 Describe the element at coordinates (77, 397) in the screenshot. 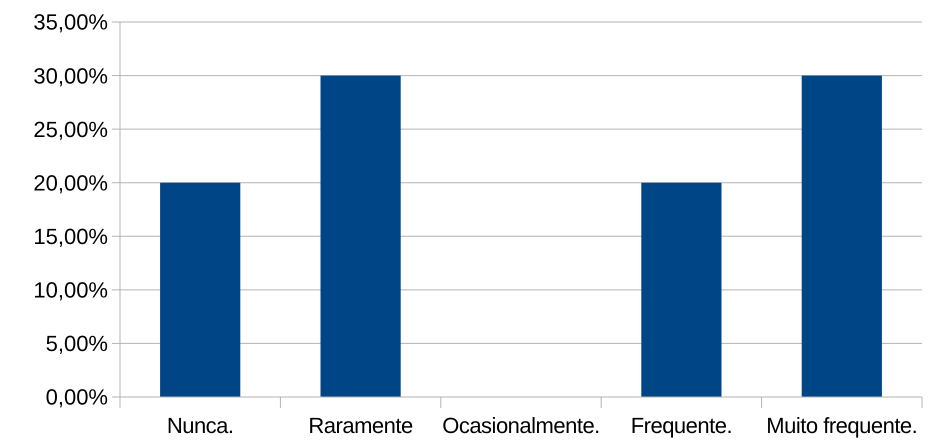

I see `y-tick-label: 0,00%` at that location.